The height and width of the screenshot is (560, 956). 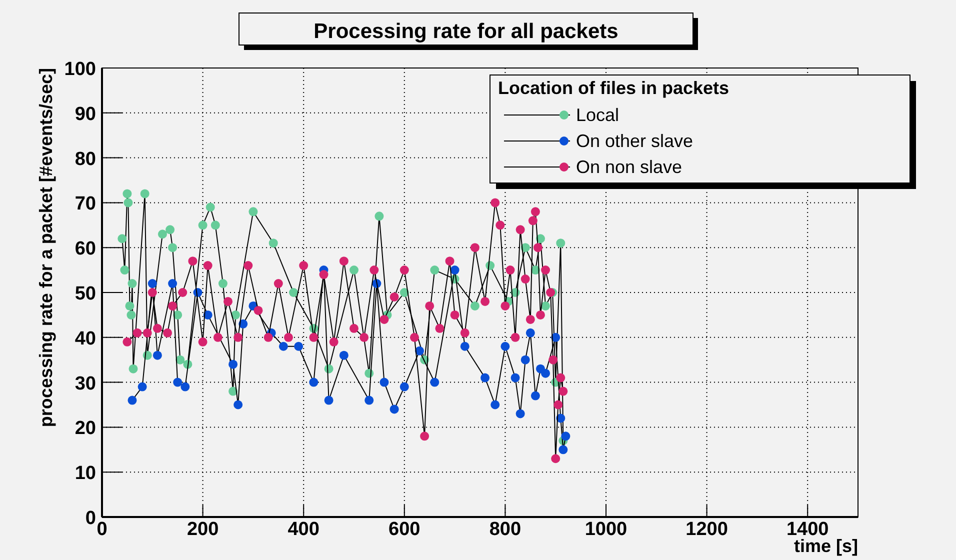 I want to click on y-tick-label: 90, so click(x=85, y=114).